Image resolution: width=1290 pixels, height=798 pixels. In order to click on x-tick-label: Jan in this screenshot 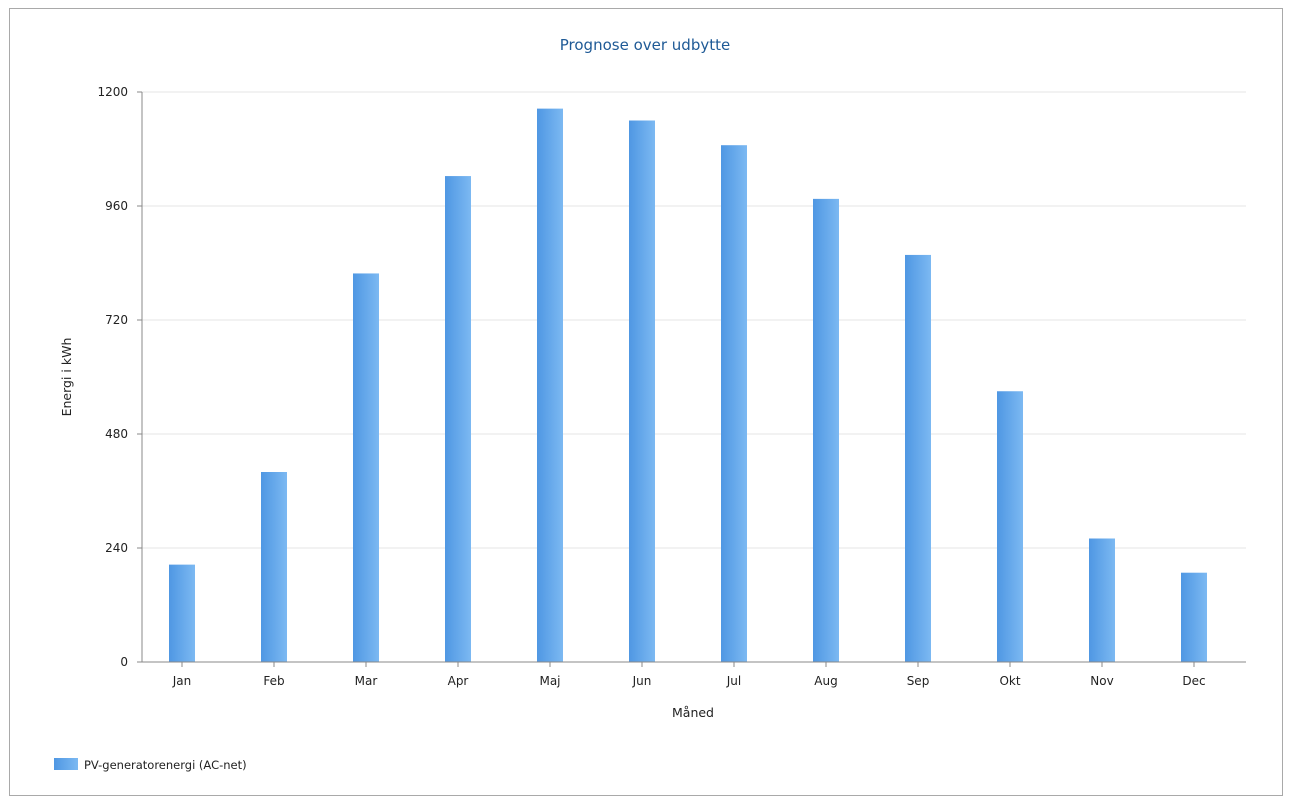, I will do `click(182, 681)`.